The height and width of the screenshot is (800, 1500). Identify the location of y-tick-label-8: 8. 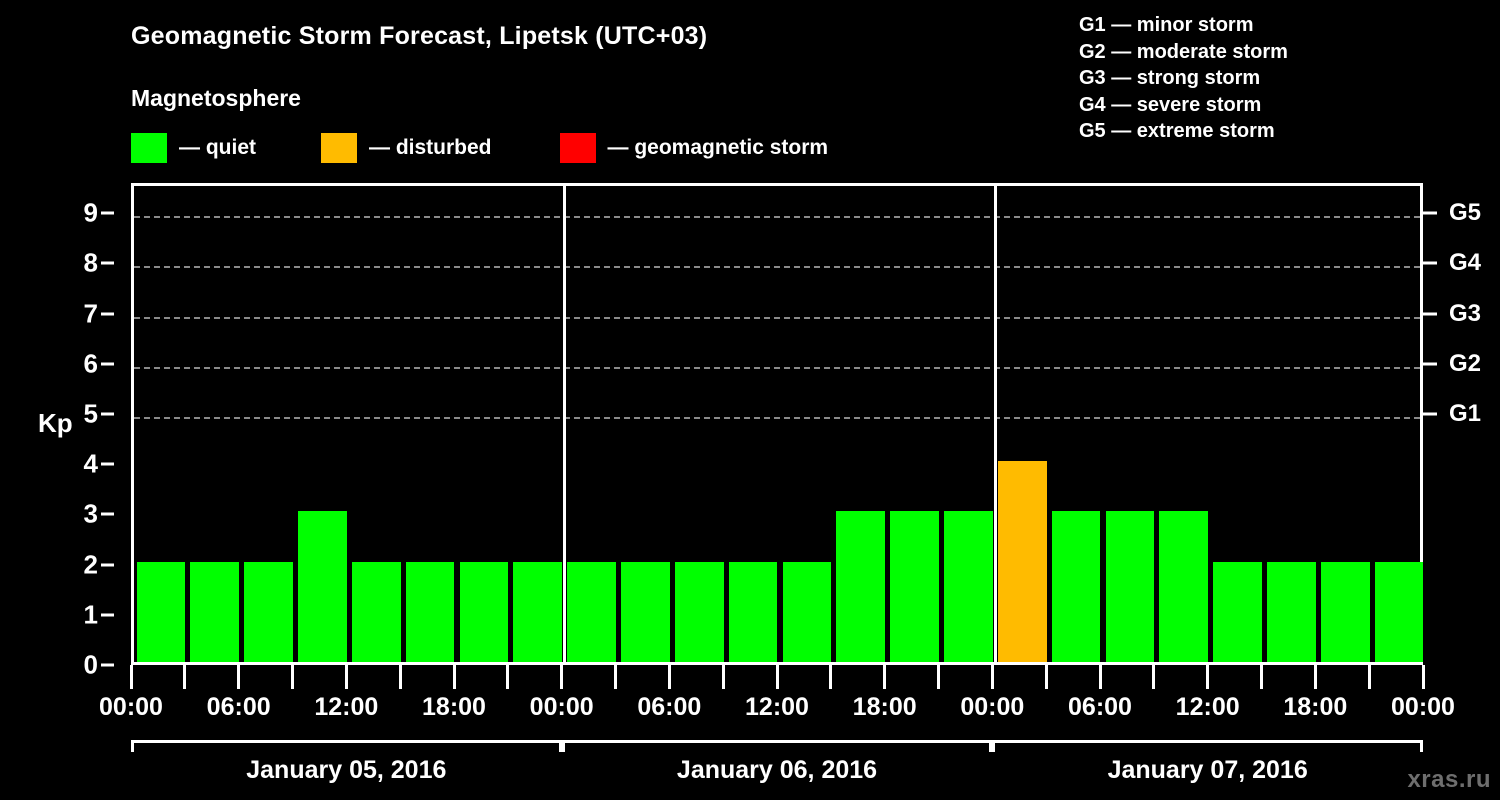
(90, 262).